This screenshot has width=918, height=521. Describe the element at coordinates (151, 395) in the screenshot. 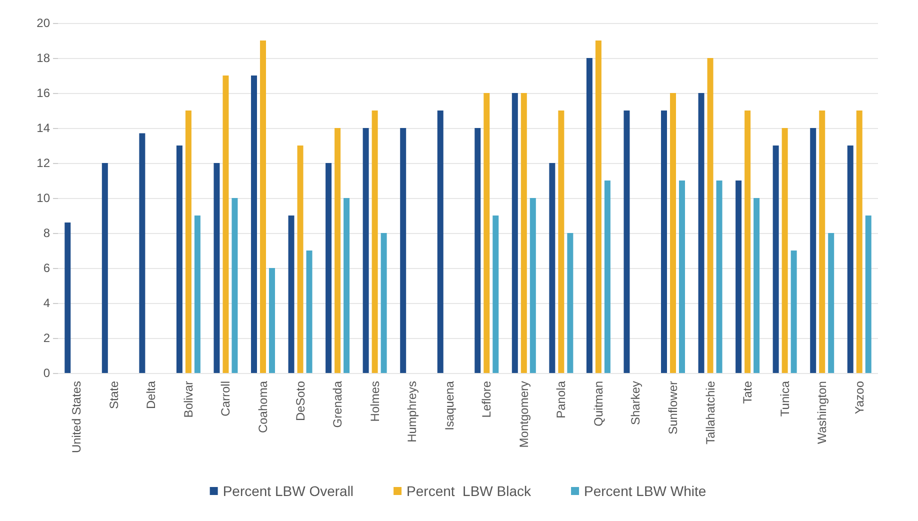

I see `x-tick-label: Delta` at that location.